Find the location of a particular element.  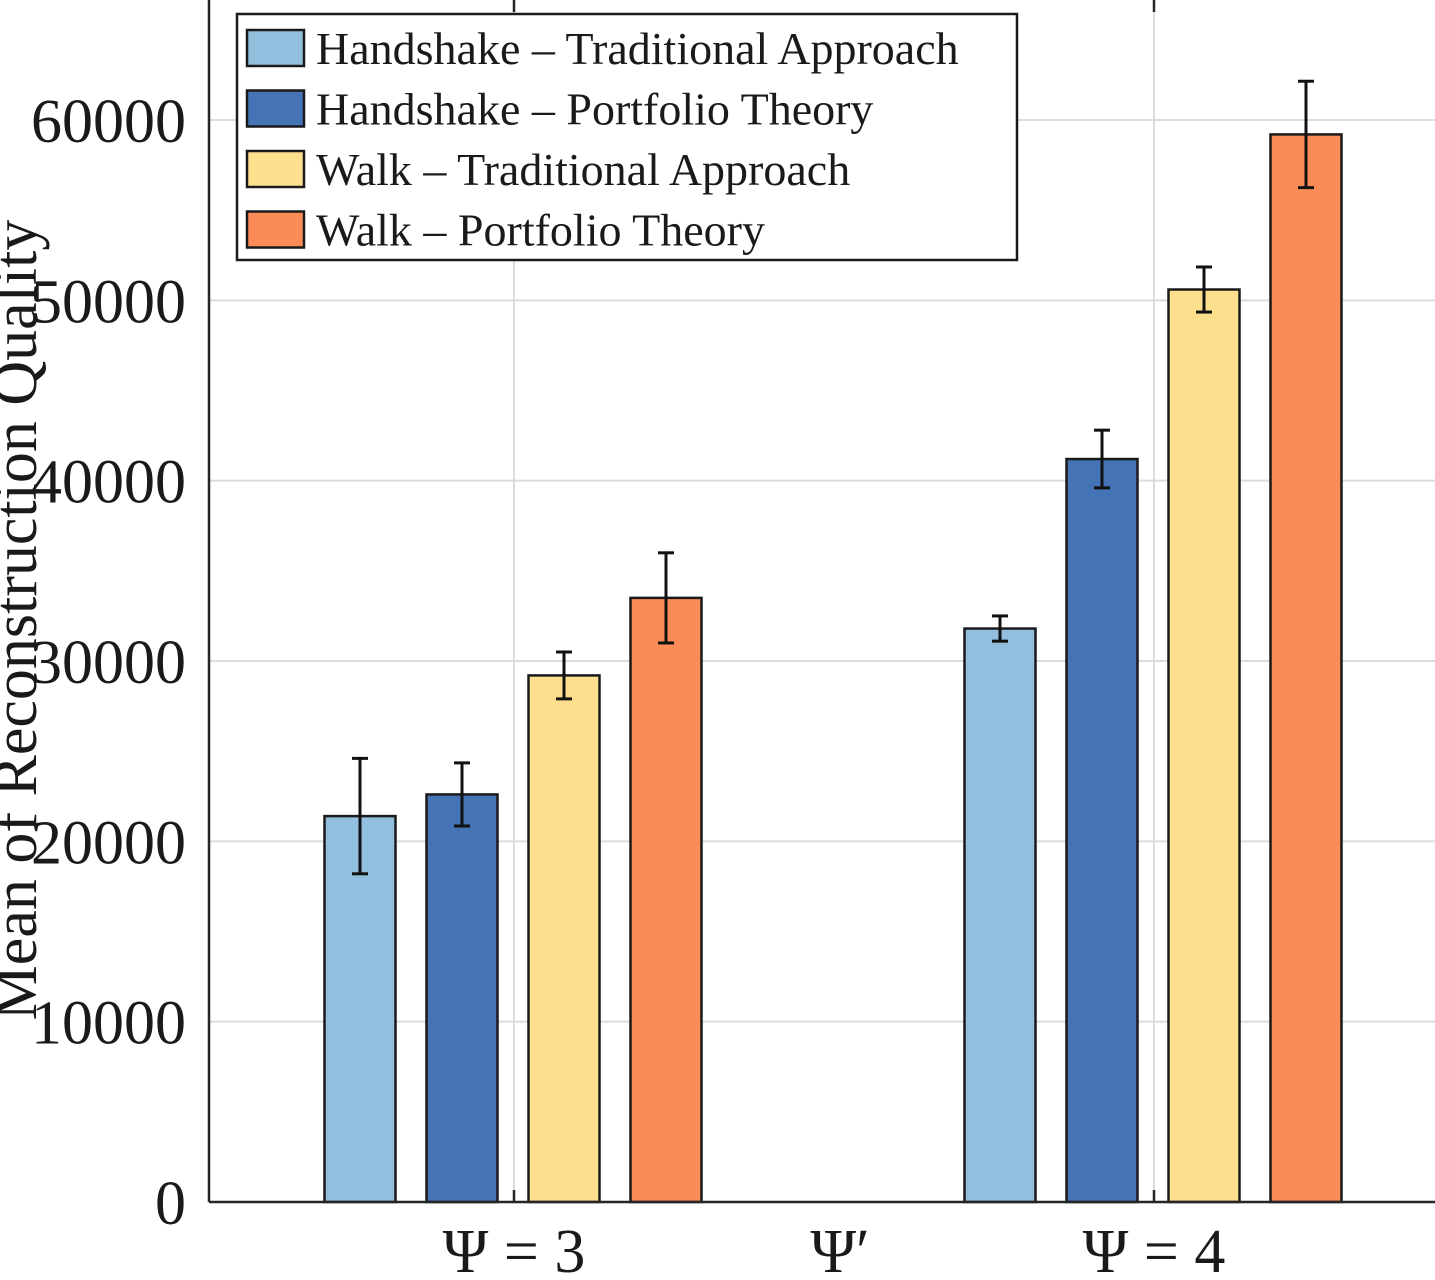

y-tick-label: 60000 is located at coordinates (108, 122).